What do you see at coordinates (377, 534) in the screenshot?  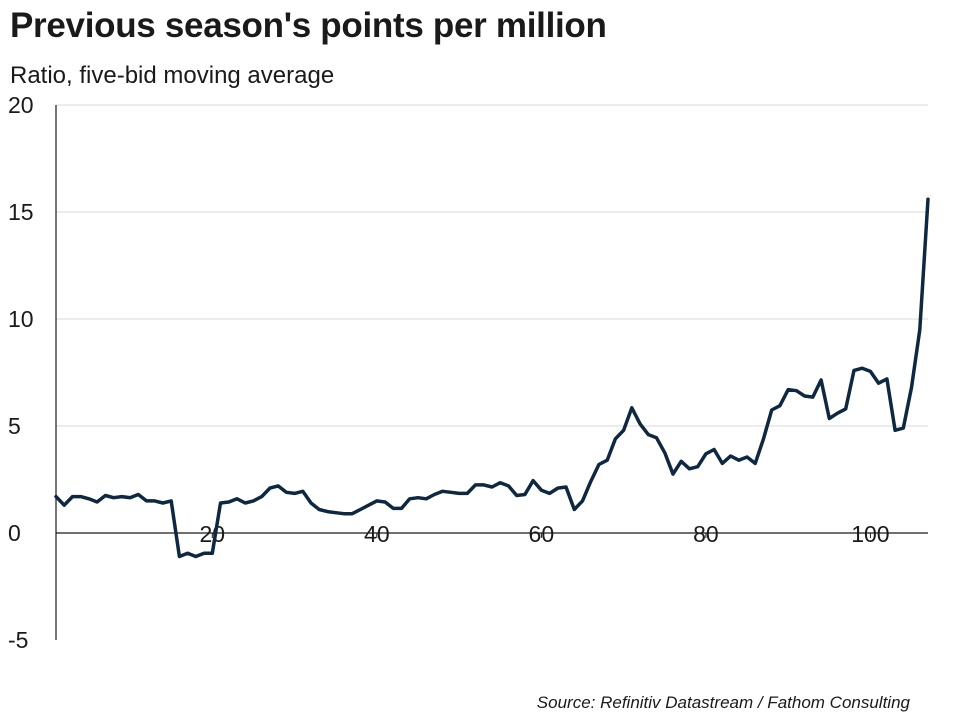 I see `x-tick-label: 40` at bounding box center [377, 534].